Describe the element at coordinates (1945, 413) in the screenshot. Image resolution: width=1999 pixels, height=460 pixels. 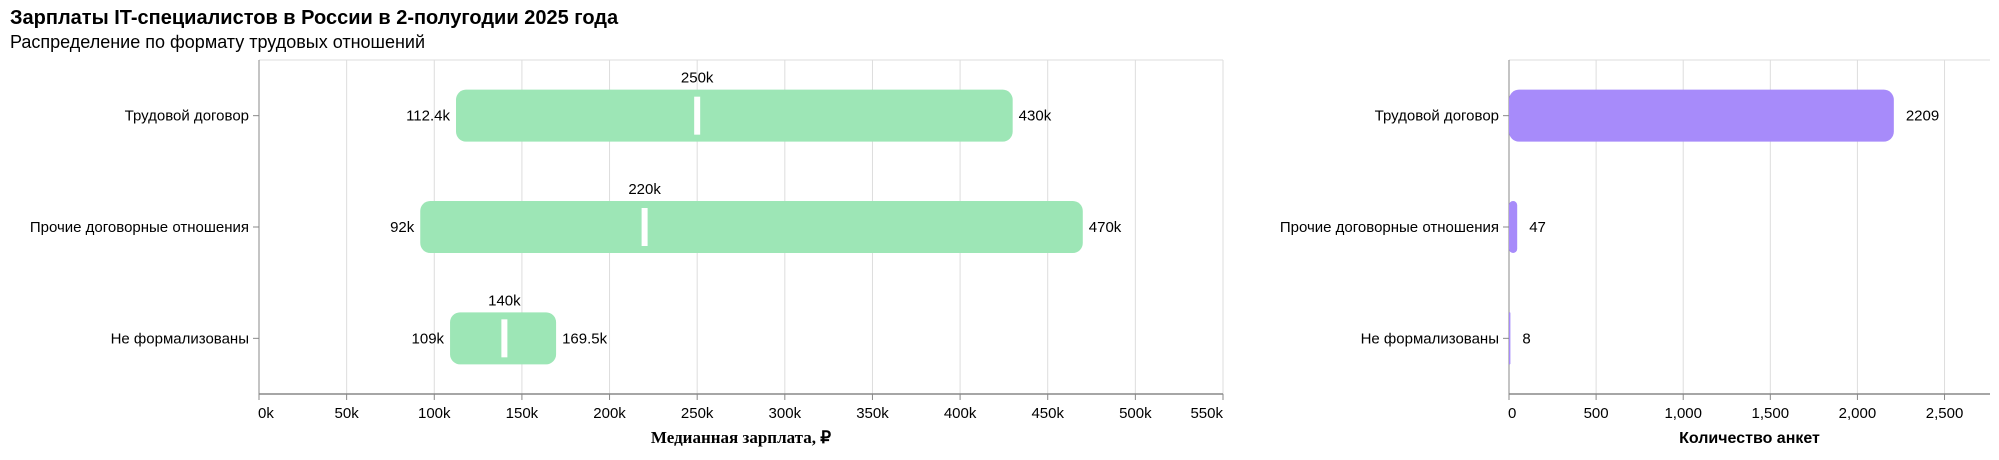
I see `x-tick-label: 2,500` at that location.